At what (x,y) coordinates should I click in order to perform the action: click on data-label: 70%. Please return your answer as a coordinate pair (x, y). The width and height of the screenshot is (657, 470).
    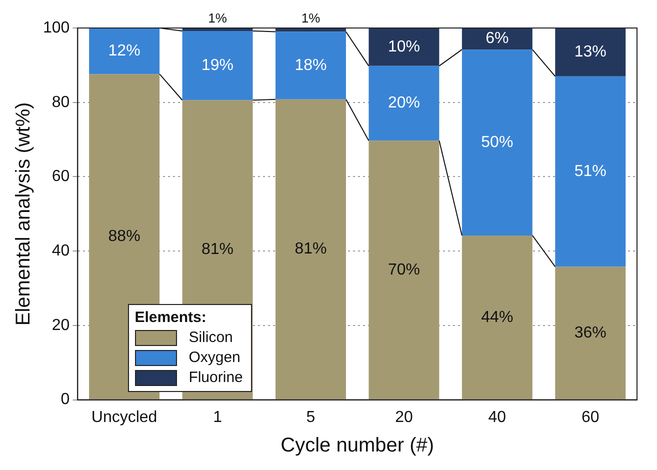
    Looking at the image, I should click on (404, 269).